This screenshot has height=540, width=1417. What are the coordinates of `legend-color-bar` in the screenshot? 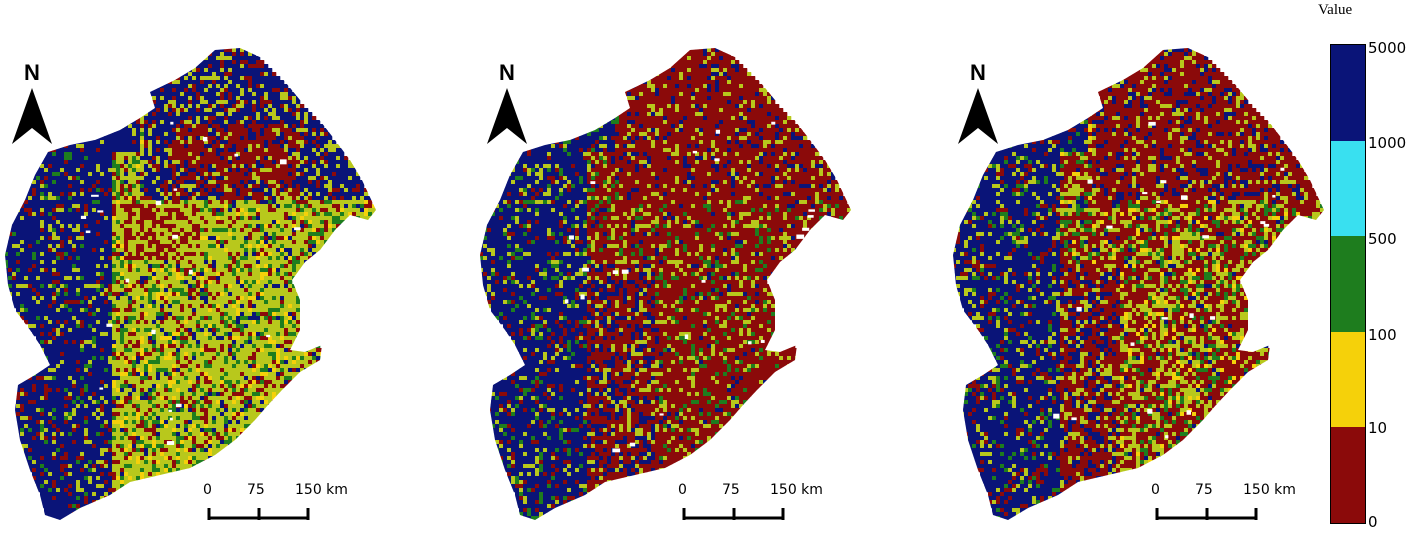 It's located at (1348, 284).